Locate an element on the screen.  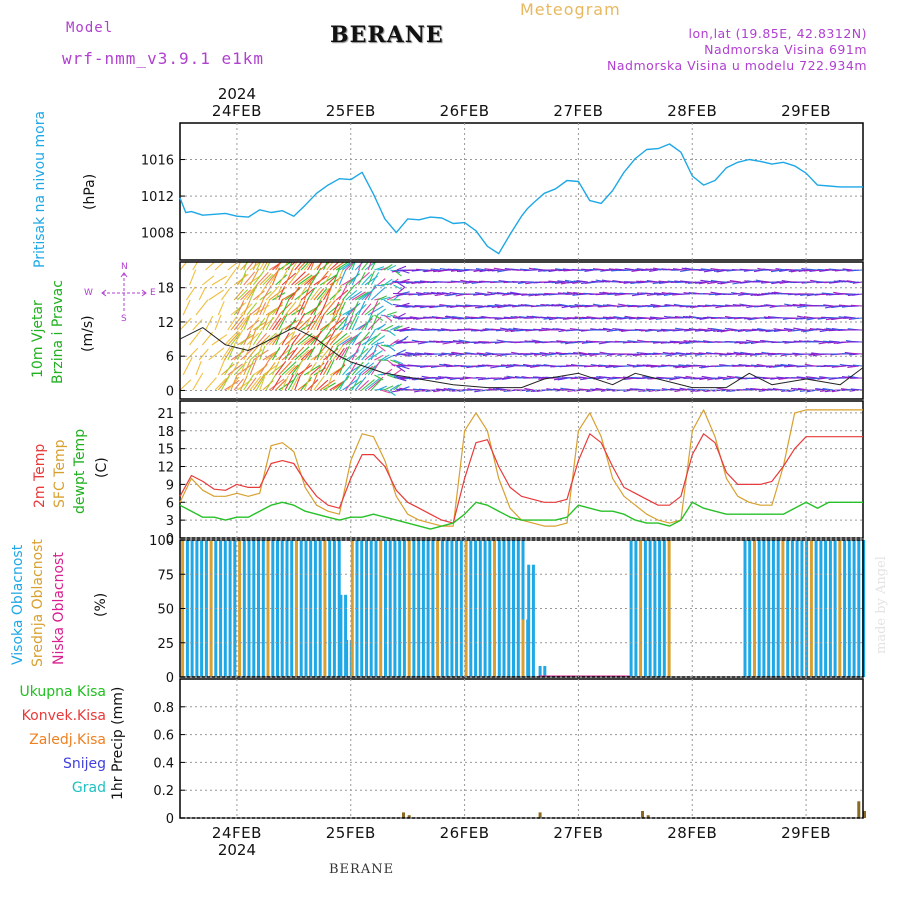
top-year-label: 2024 is located at coordinates (237, 94).